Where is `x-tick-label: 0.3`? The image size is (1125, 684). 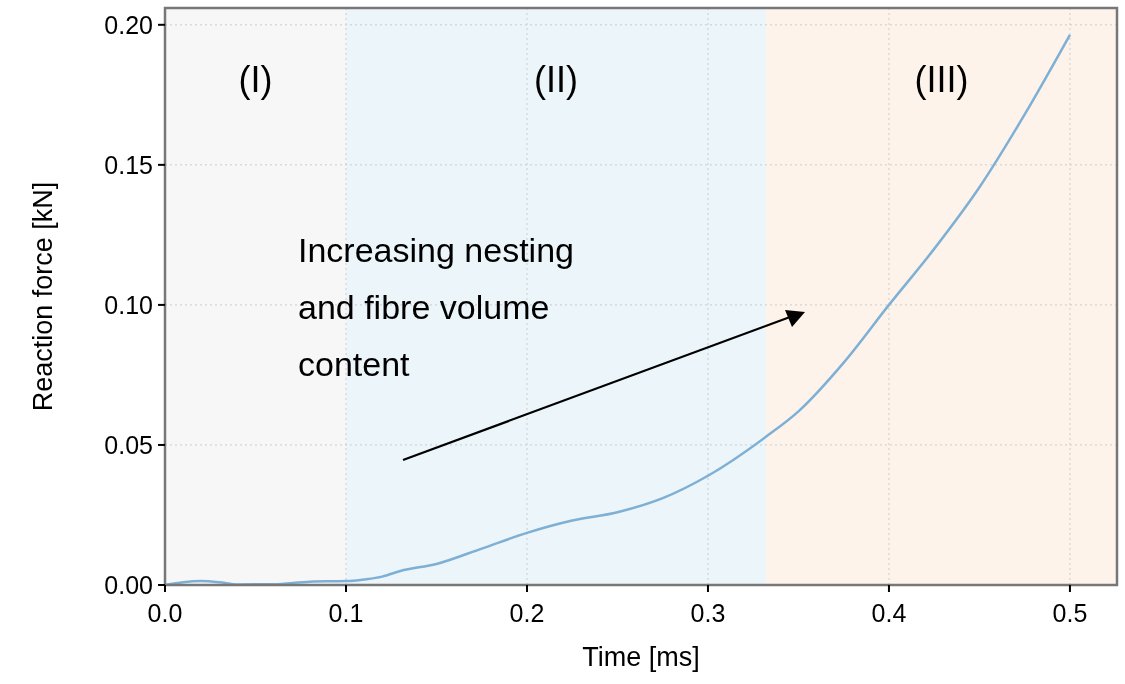 x-tick-label: 0.3 is located at coordinates (708, 613).